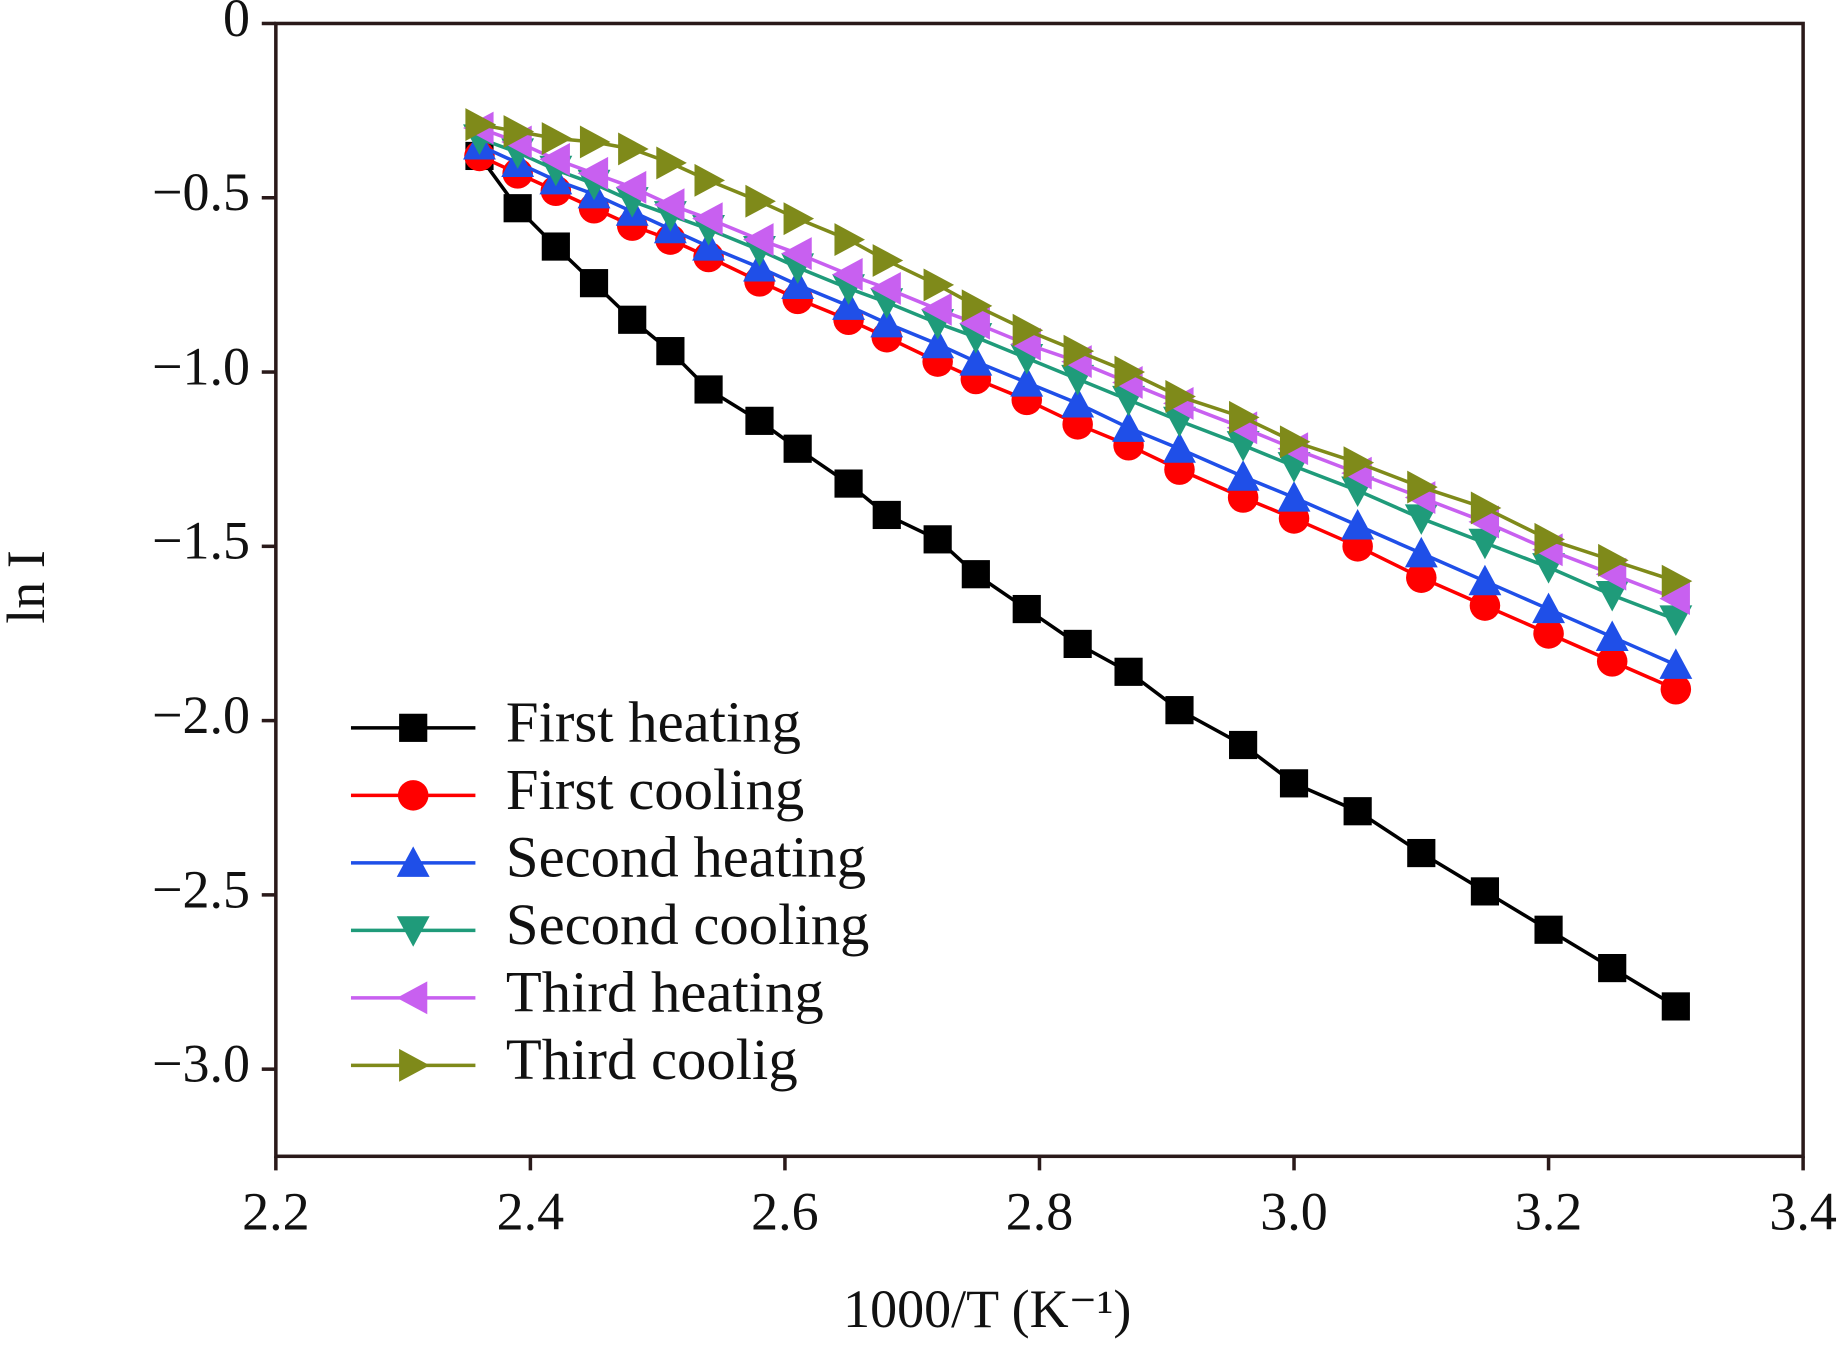  I want to click on legend-label: Third heating, so click(665, 991).